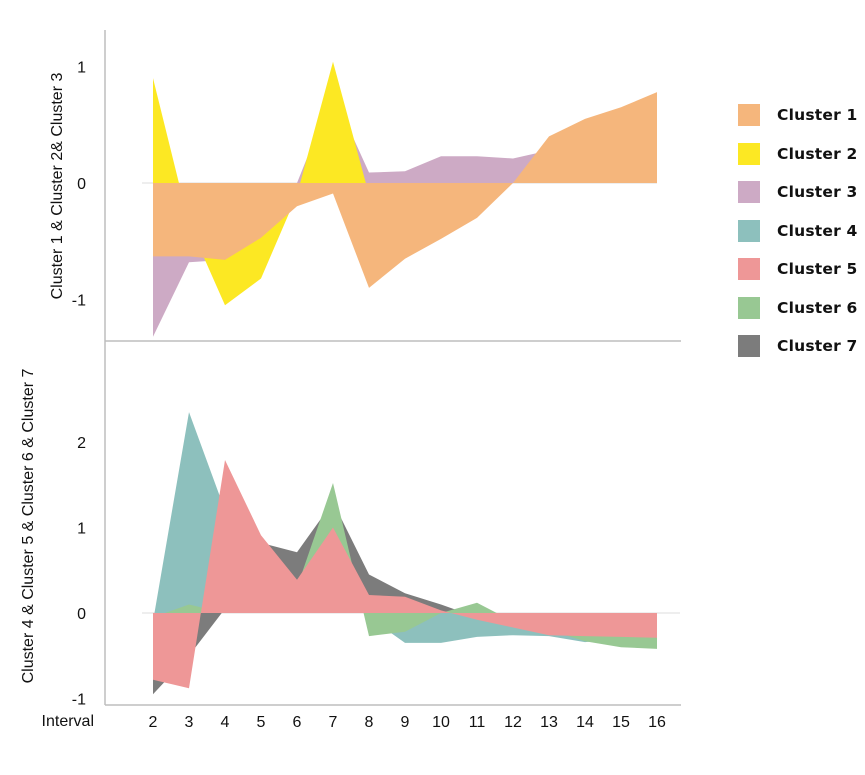 This screenshot has width=865, height=775. I want to click on x-tick-label: 2, so click(153, 722).